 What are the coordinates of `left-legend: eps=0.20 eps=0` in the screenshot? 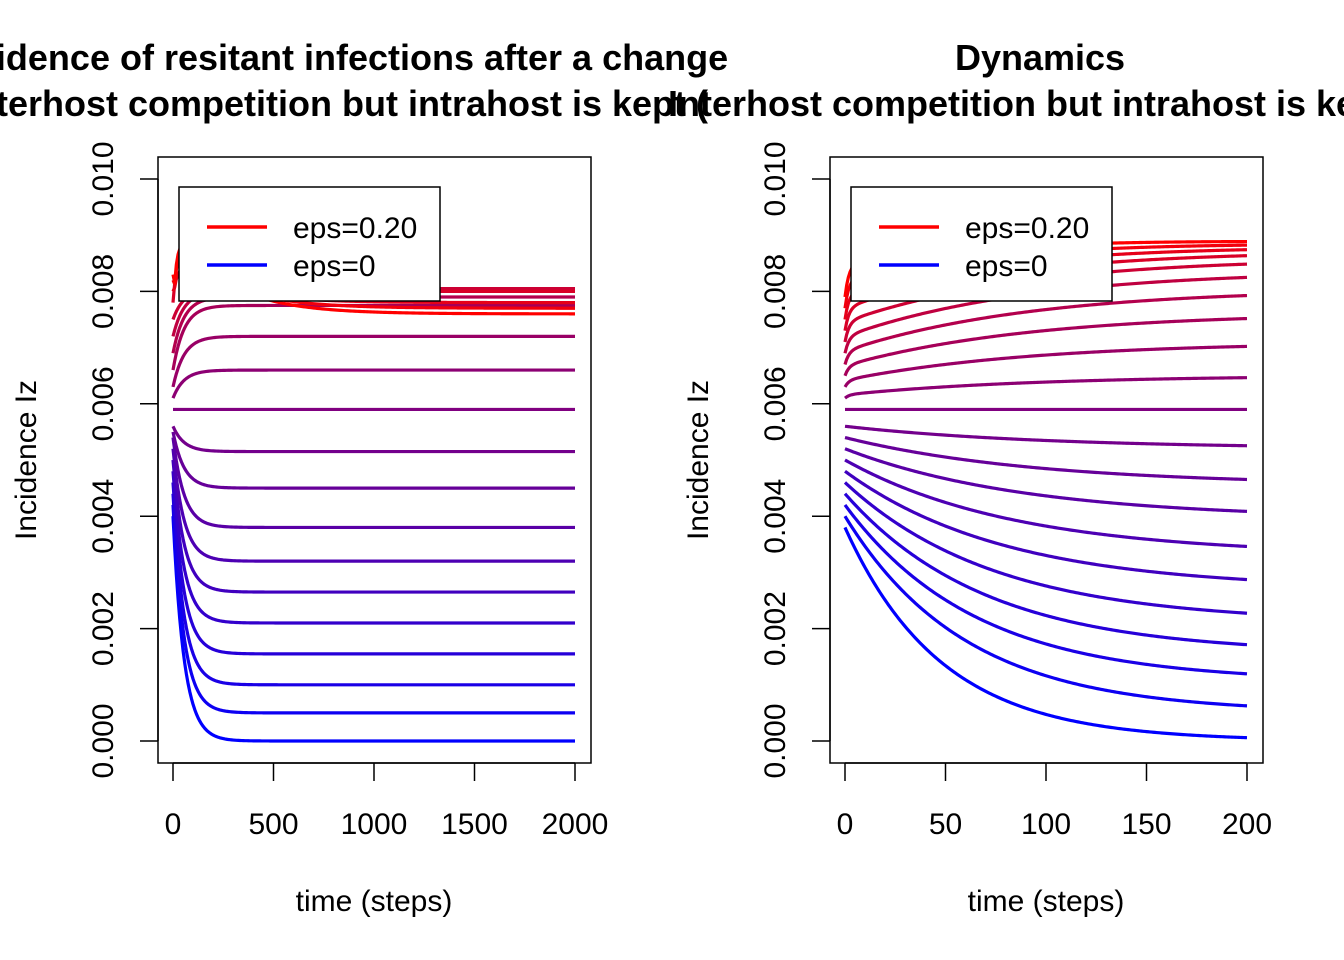 It's located at (309, 244).